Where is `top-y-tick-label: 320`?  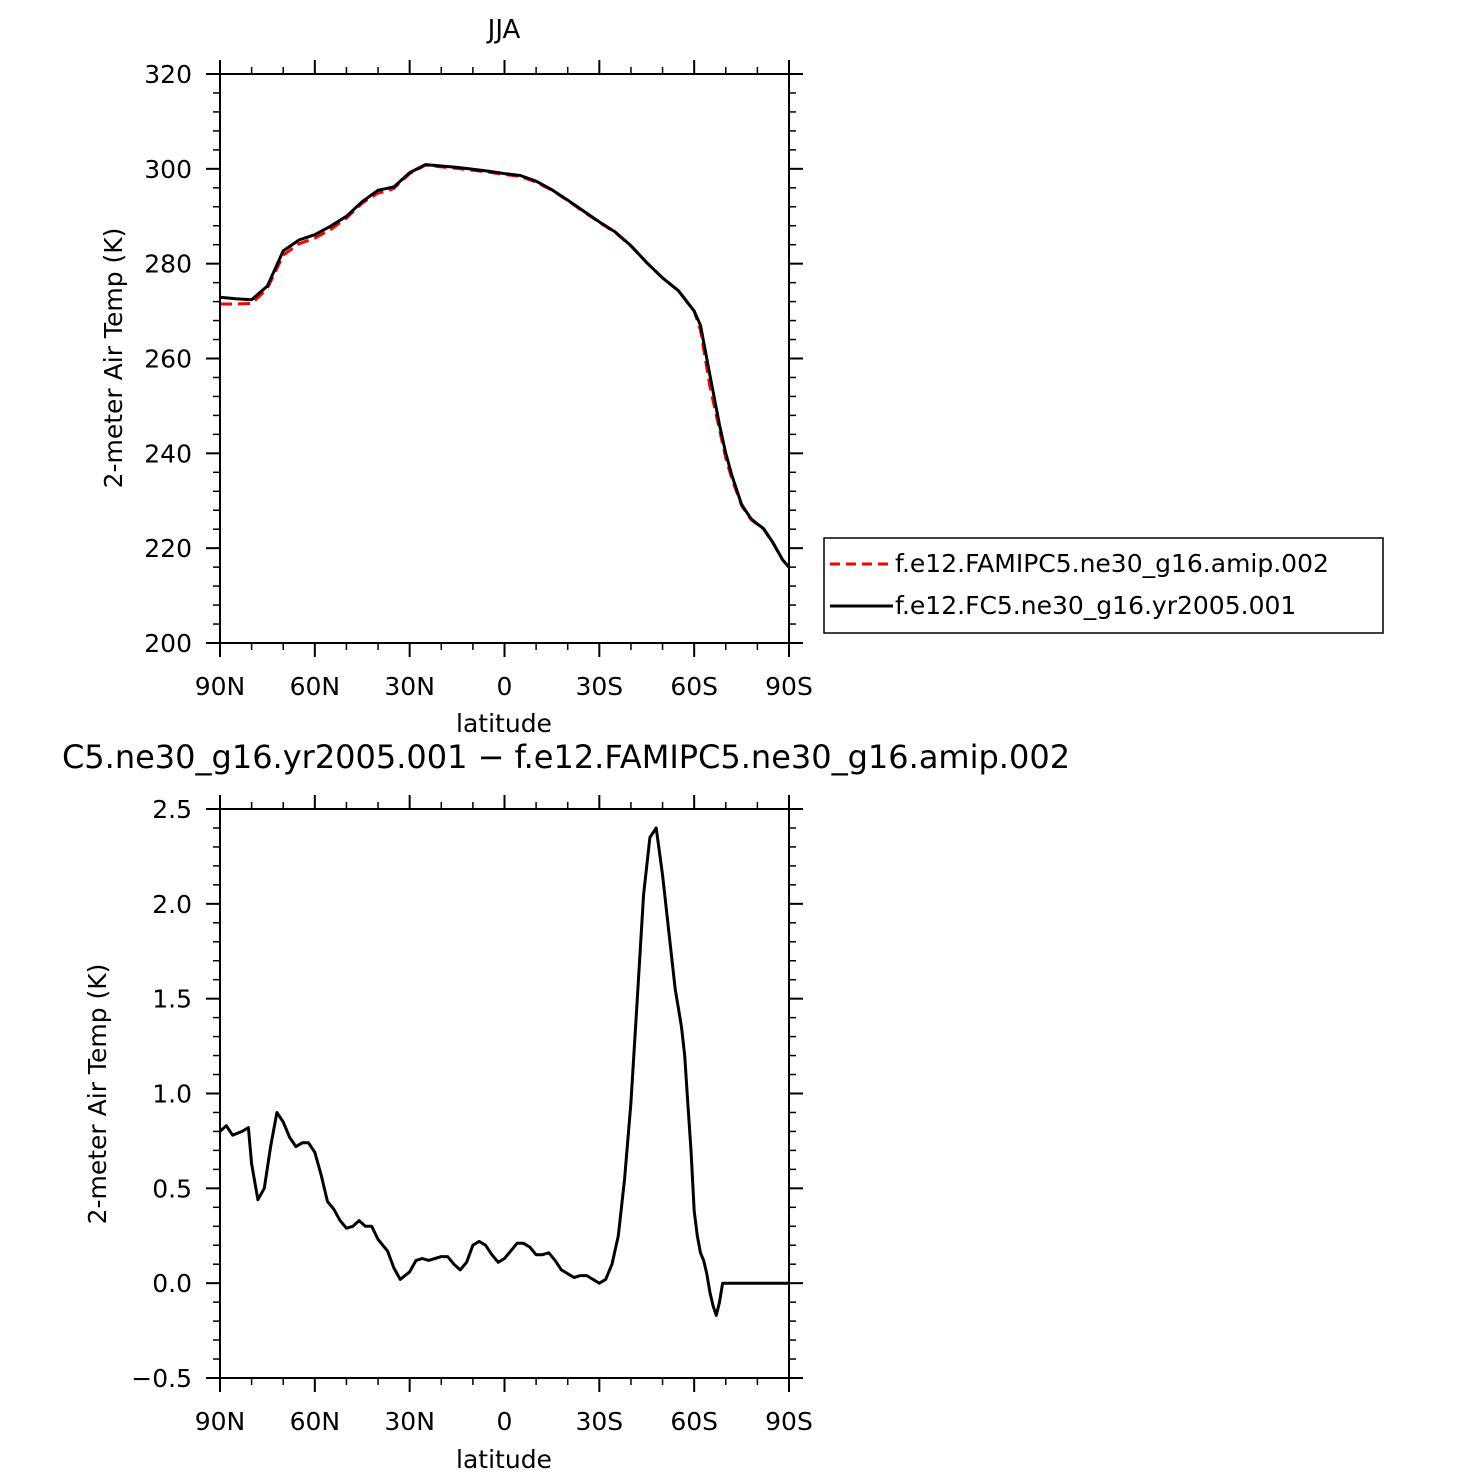 top-y-tick-label: 320 is located at coordinates (168, 74).